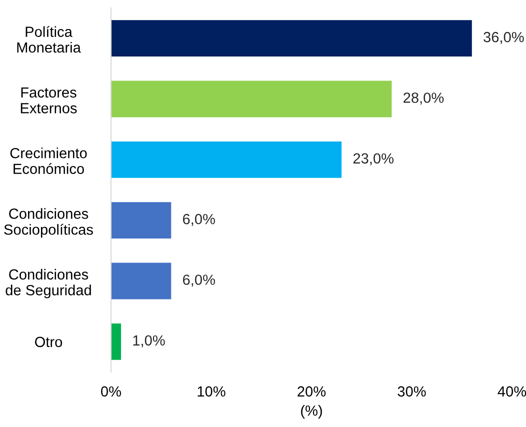 The height and width of the screenshot is (427, 526). Describe the element at coordinates (111, 391) in the screenshot. I see `x-tick-label: 0%` at that location.